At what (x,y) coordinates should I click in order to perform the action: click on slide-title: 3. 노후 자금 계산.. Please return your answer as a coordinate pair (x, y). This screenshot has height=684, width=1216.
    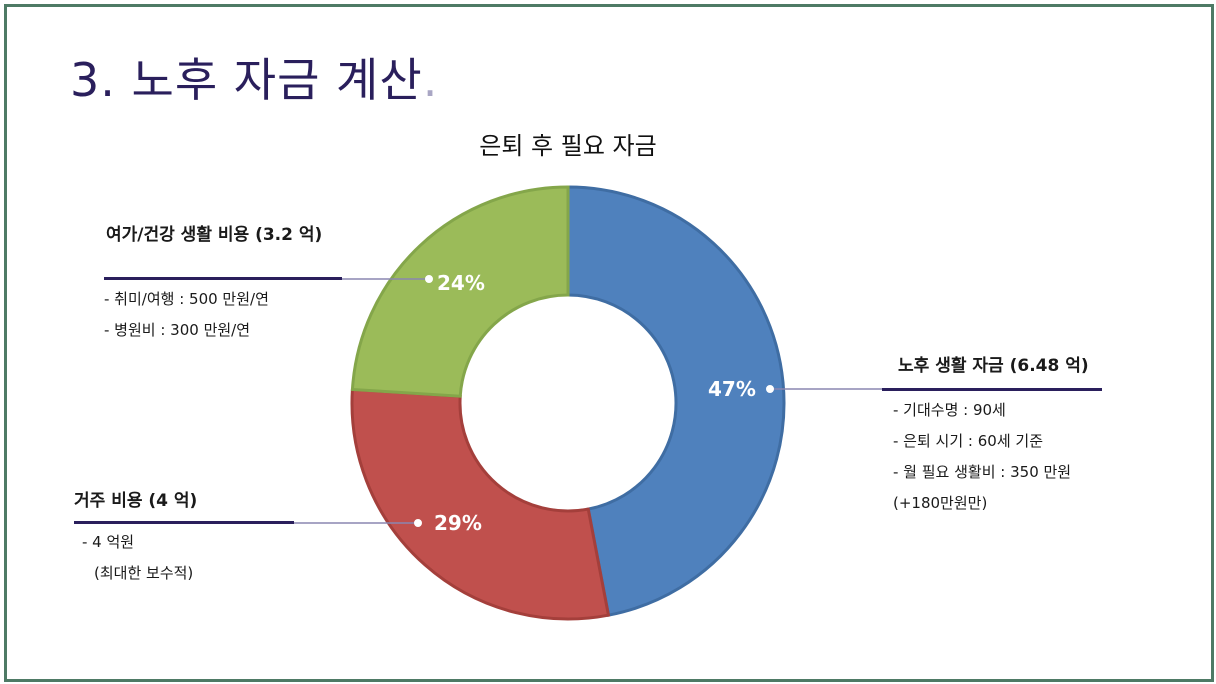
    Looking at the image, I should click on (254, 77).